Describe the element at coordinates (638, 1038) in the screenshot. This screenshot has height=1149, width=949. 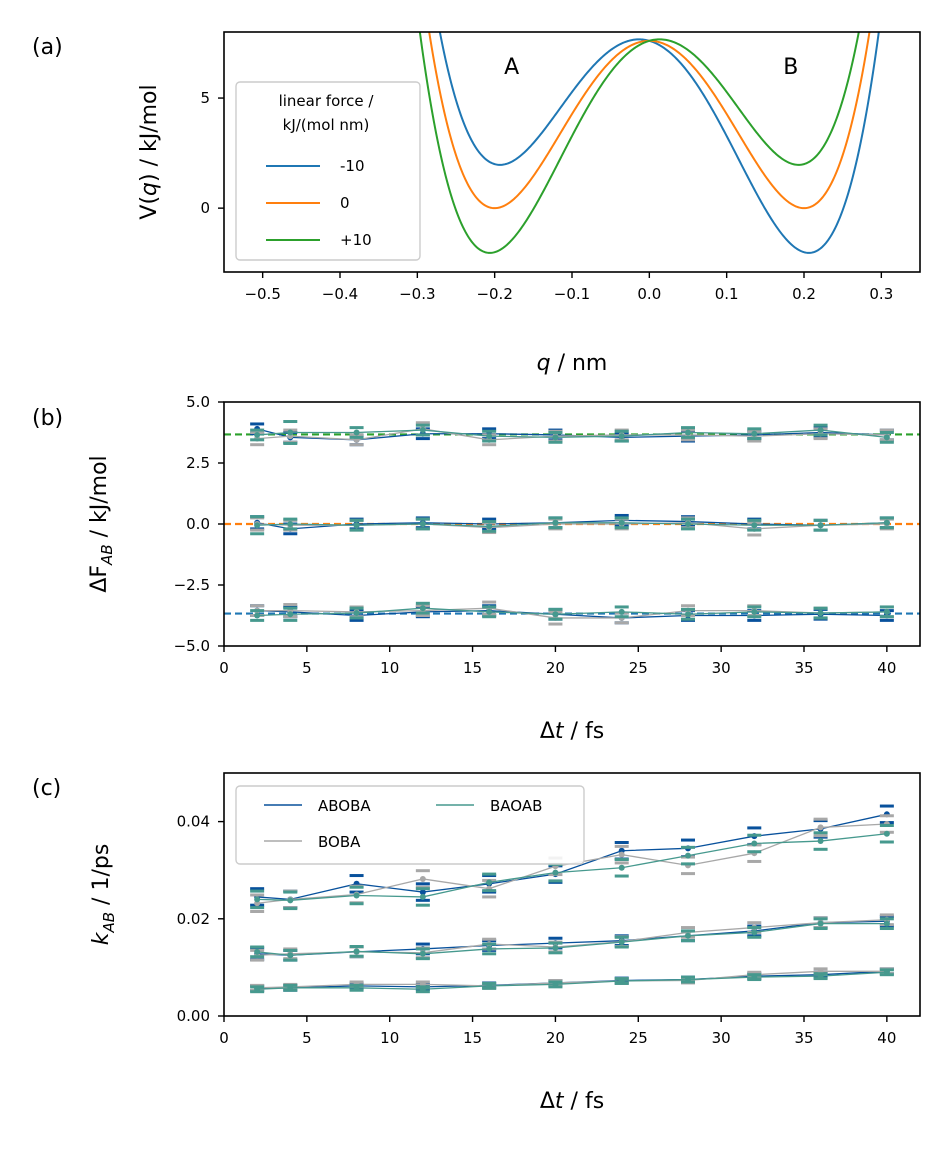
I see `x-tick-label: 25` at that location.